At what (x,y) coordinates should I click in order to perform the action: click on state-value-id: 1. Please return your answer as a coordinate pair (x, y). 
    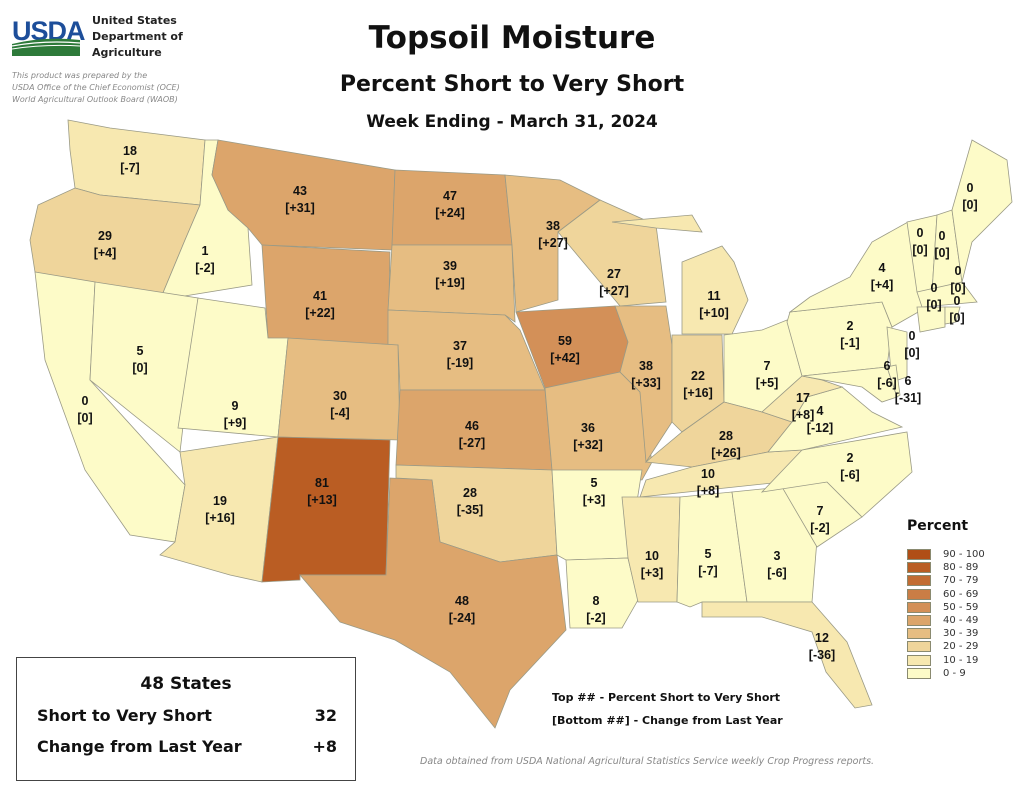
    Looking at the image, I should click on (205, 251).